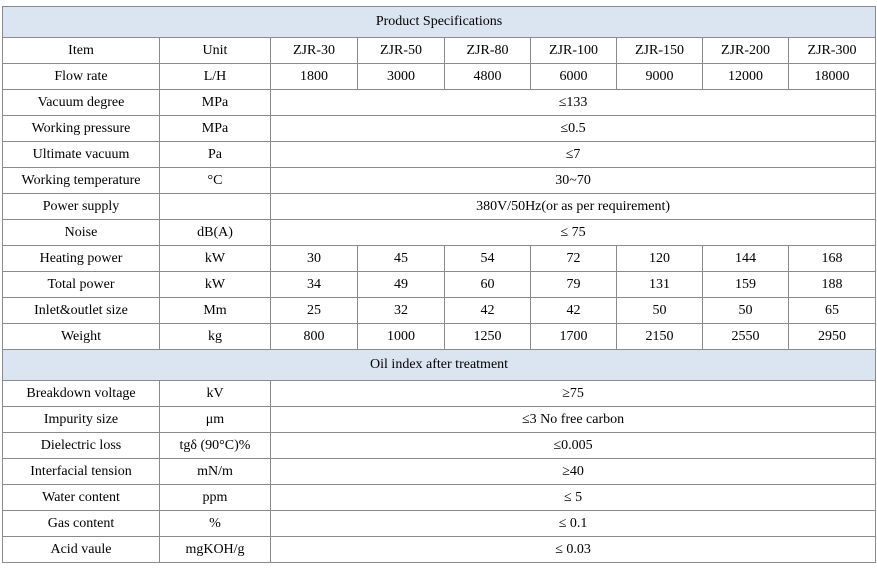 The height and width of the screenshot is (568, 877). I want to click on row-value: 12000, so click(745, 76).